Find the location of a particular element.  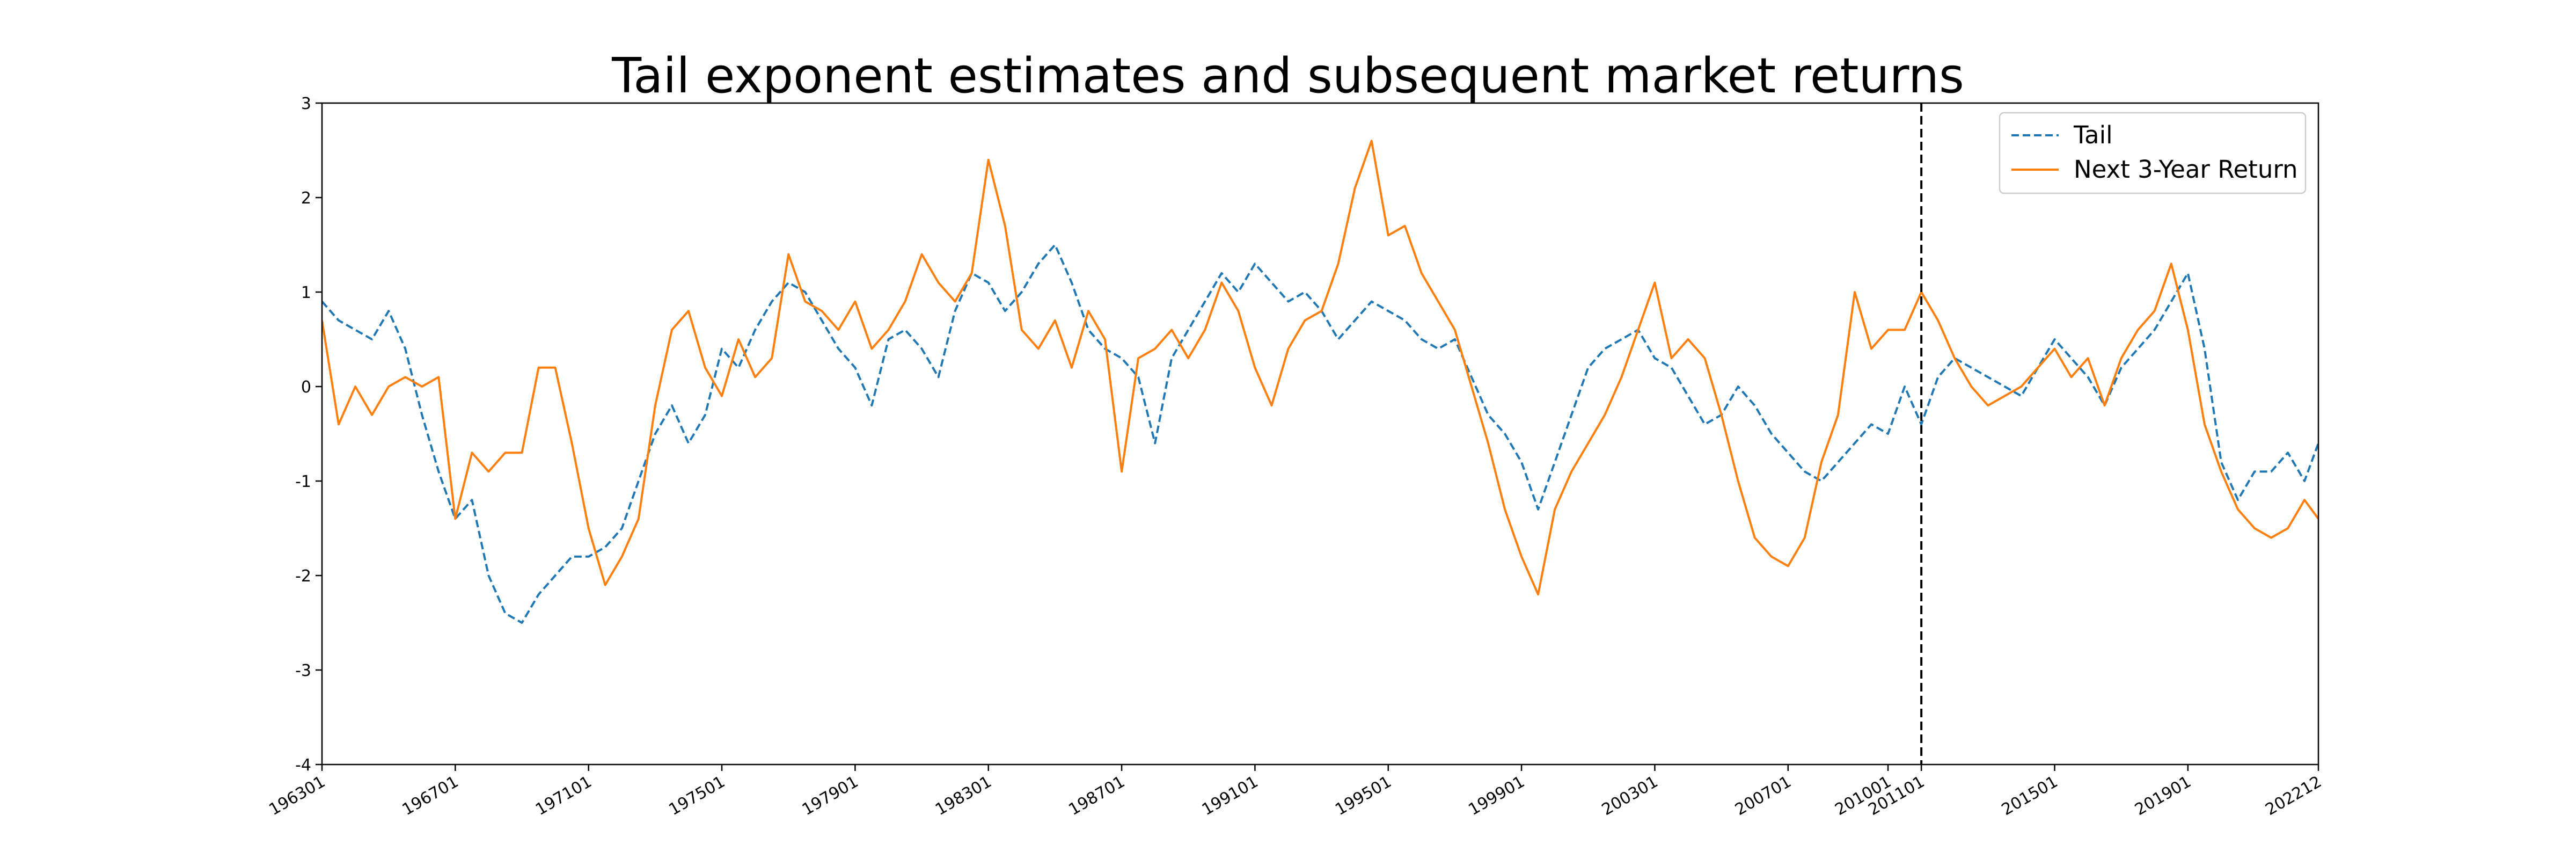

x-tick-label: 197501 is located at coordinates (696, 796).